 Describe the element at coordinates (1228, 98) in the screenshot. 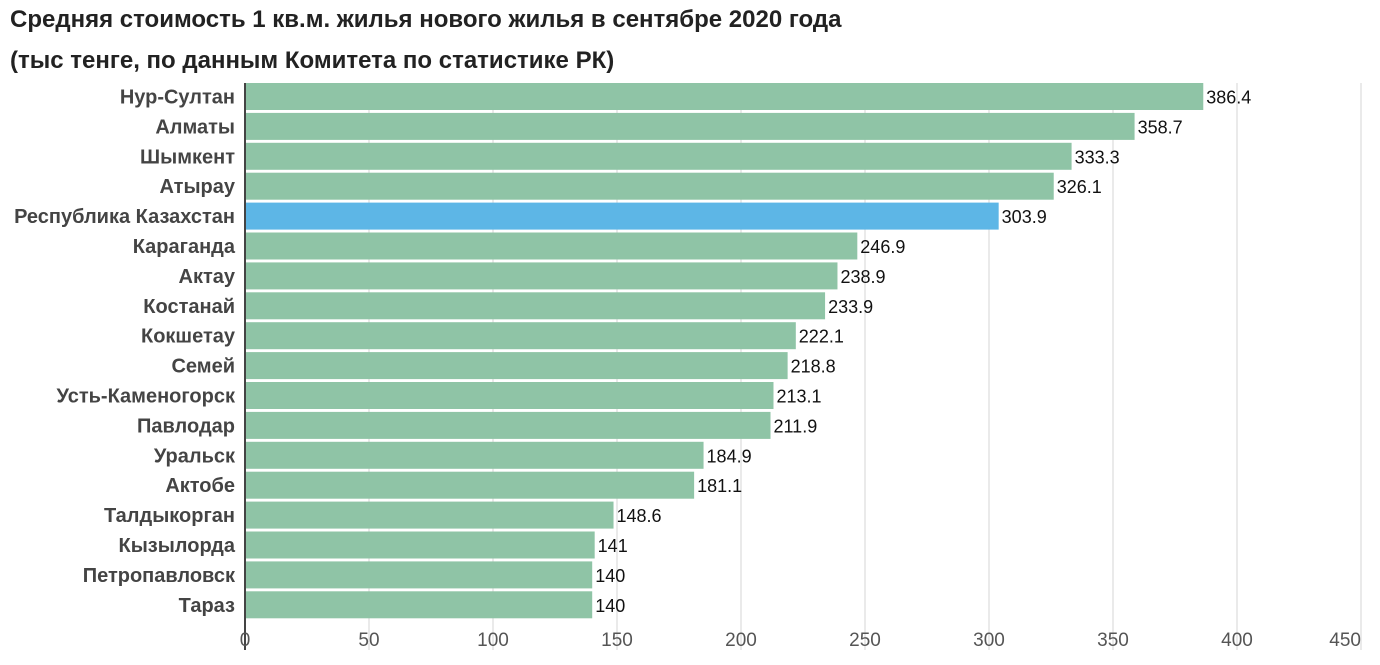

I see `data-label: 386.4` at that location.